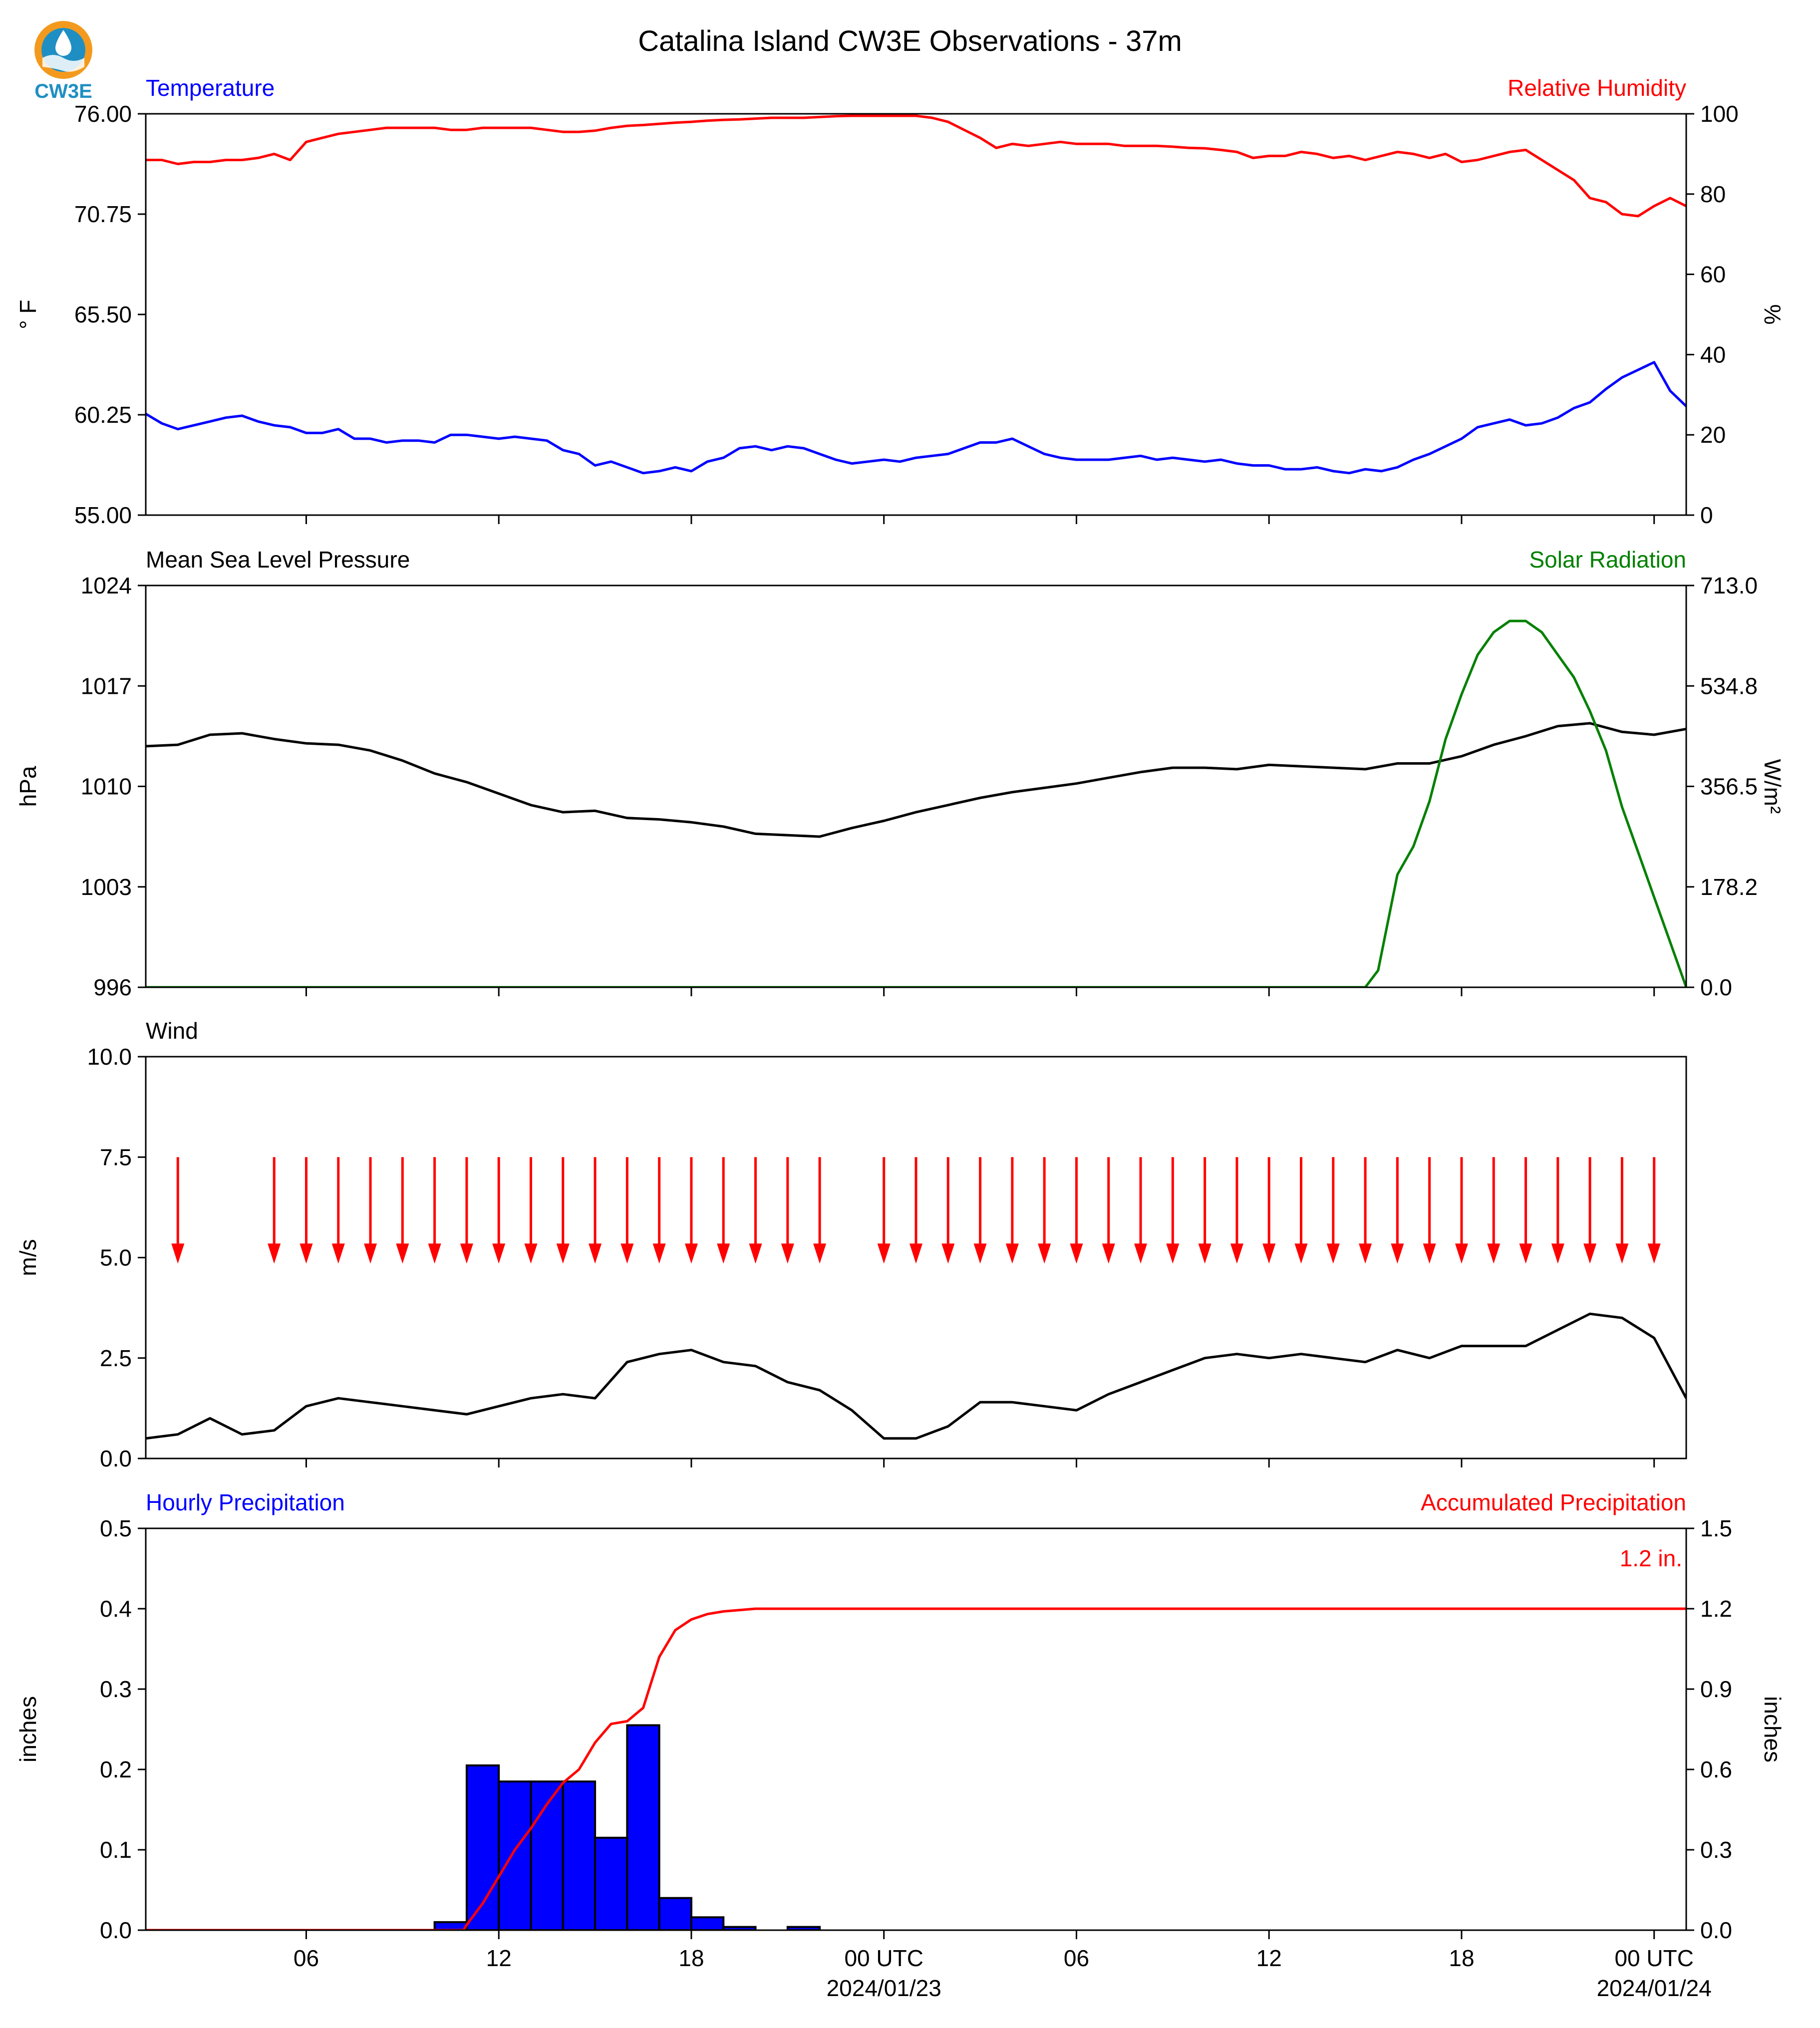 Image resolution: width=1820 pixels, height=2028 pixels. I want to click on y-axis-label-right: inches, so click(1773, 1729).